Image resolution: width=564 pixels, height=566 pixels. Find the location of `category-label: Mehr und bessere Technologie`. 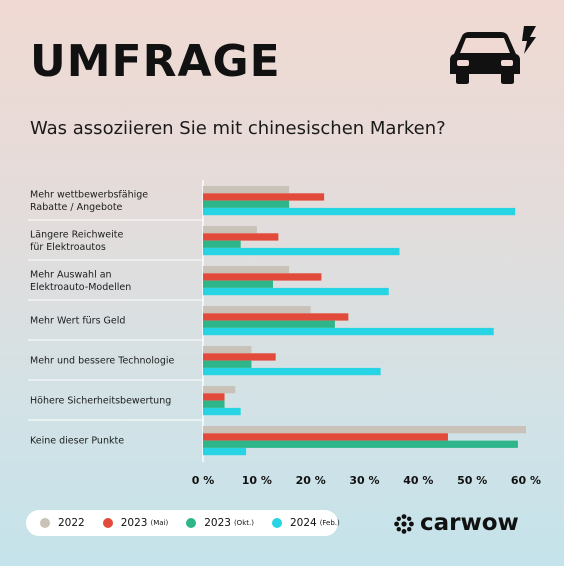

category-label: Mehr und bessere Technologie is located at coordinates (102, 361).